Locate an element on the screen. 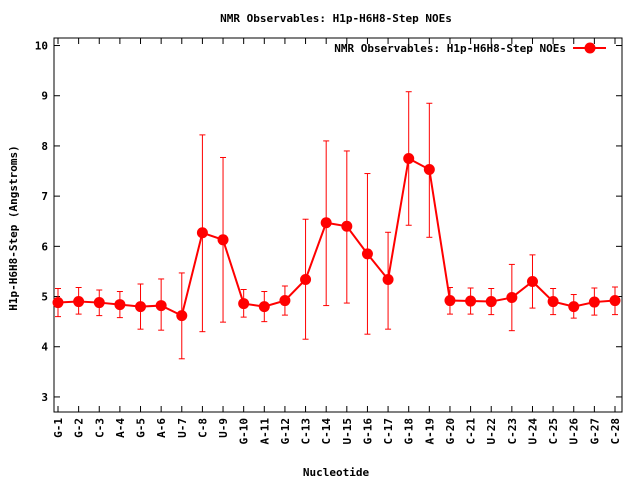 The height and width of the screenshot is (480, 640). y-tick-label: 7 is located at coordinates (44, 196).